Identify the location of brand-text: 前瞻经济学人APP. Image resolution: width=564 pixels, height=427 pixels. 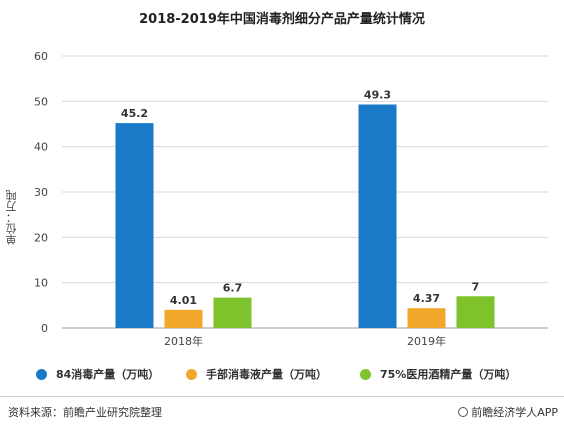
(514, 412).